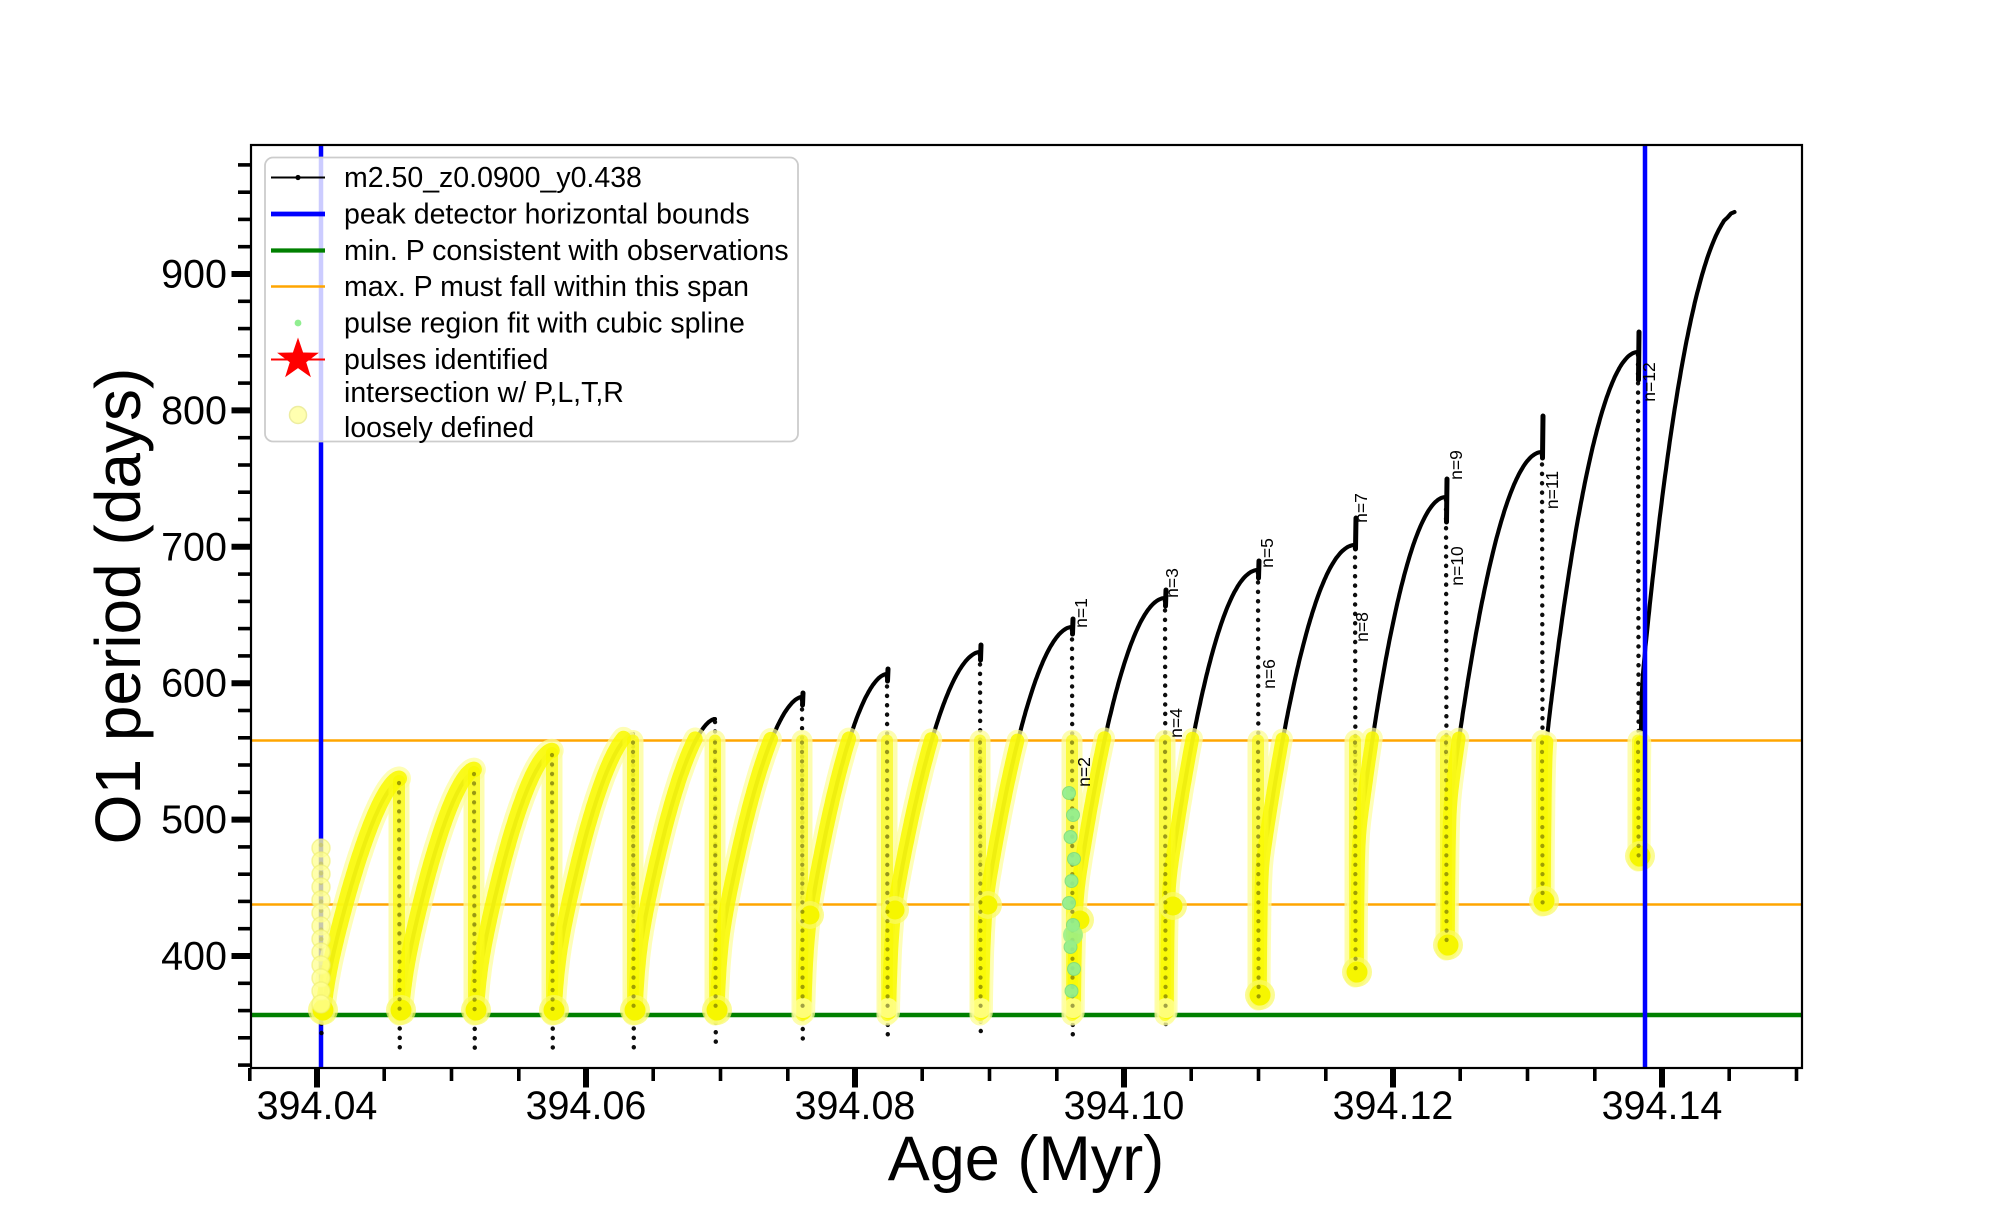  Describe the element at coordinates (1649, 381) in the screenshot. I see `svg-text: n=12` at that location.